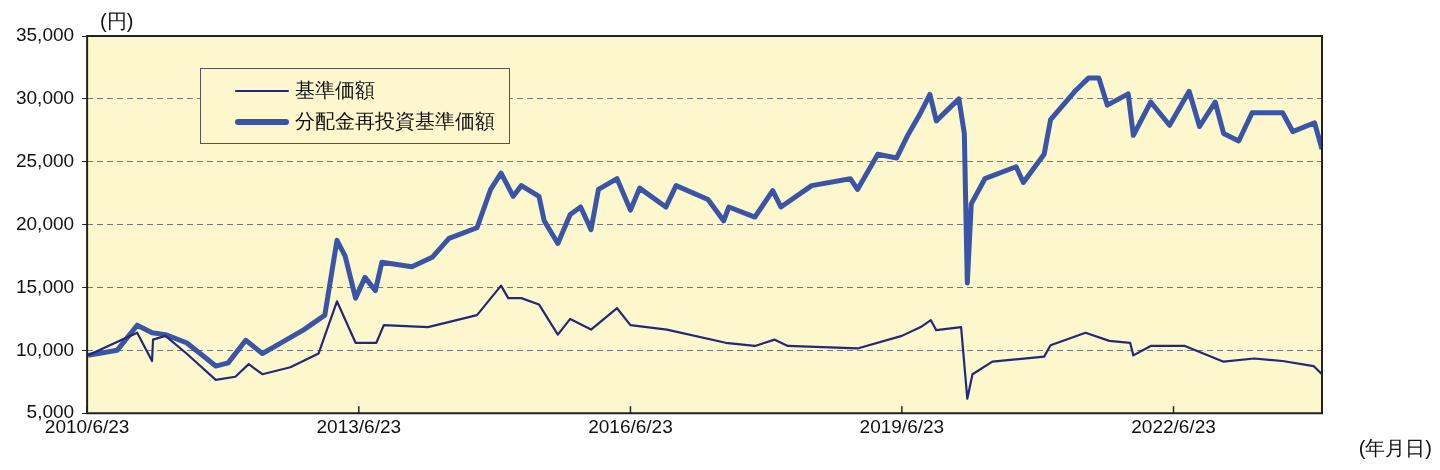  I want to click on legend-label: 基準価額, so click(335, 90).